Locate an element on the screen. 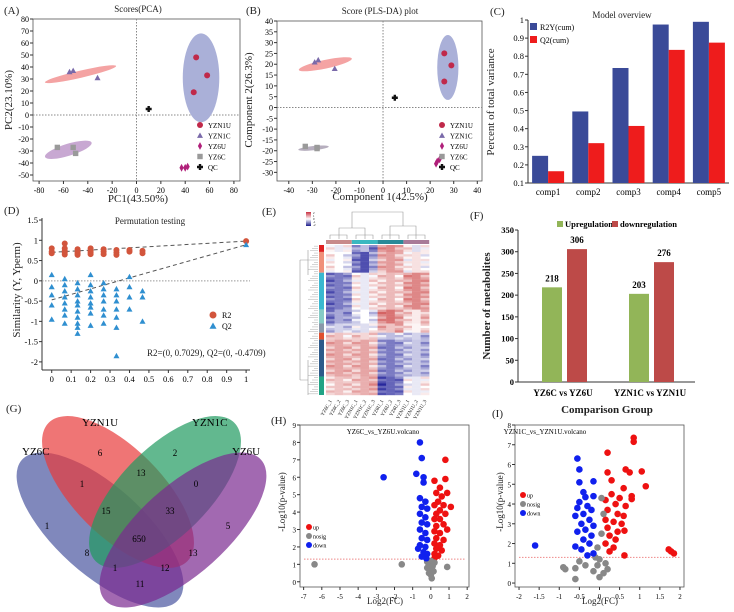 The width and height of the screenshot is (734, 612). legend-label: Upregulation is located at coordinates (589, 224).